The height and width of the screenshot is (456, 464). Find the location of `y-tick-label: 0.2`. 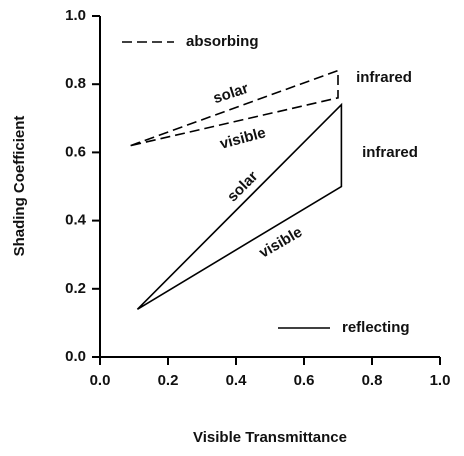

y-tick-label: 0.2 is located at coordinates (75, 288).